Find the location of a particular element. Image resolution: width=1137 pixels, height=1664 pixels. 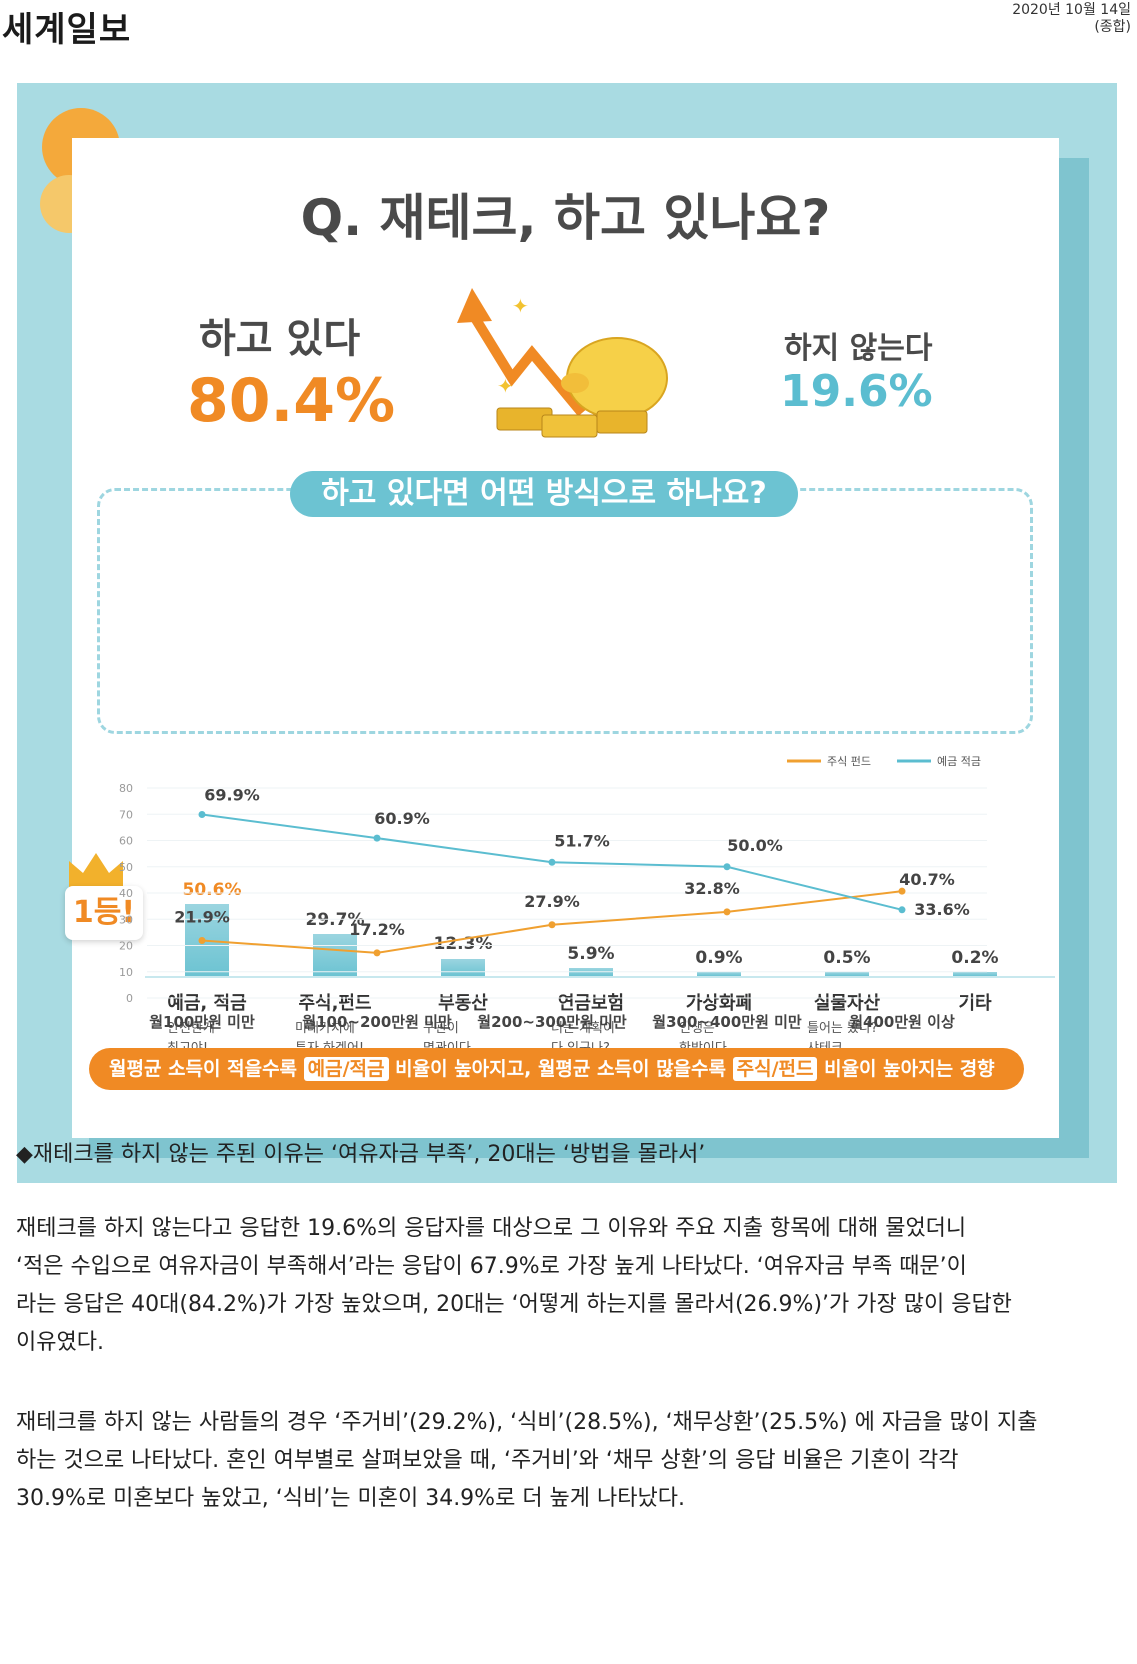

method-caption-line: 틀어는 봤나? is located at coordinates (842, 1028).